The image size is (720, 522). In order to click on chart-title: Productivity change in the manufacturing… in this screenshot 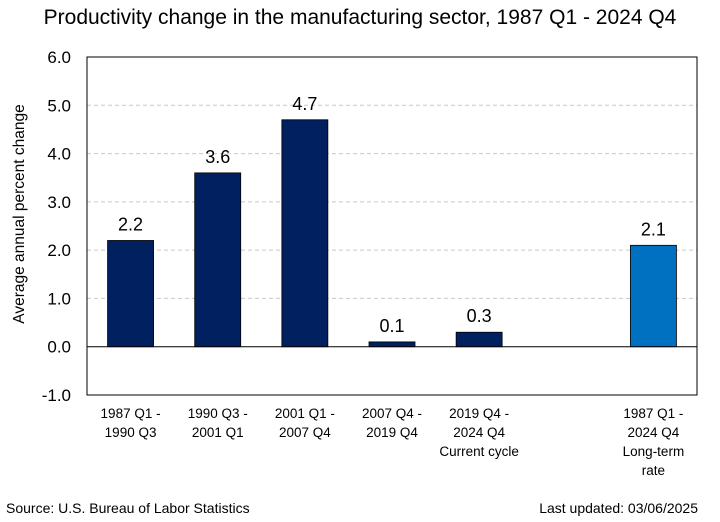, I will do `click(360, 17)`.